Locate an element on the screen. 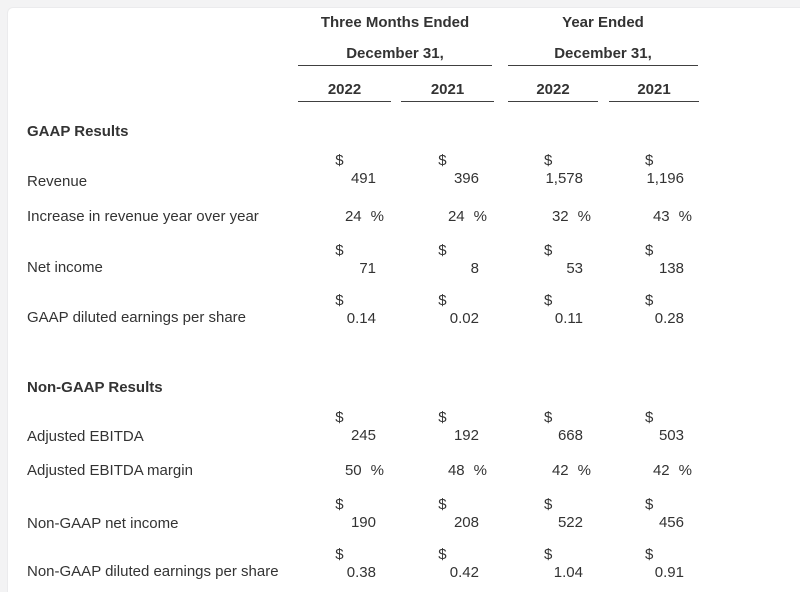 The height and width of the screenshot is (592, 800). money-cell: $ 190 is located at coordinates (344, 515).